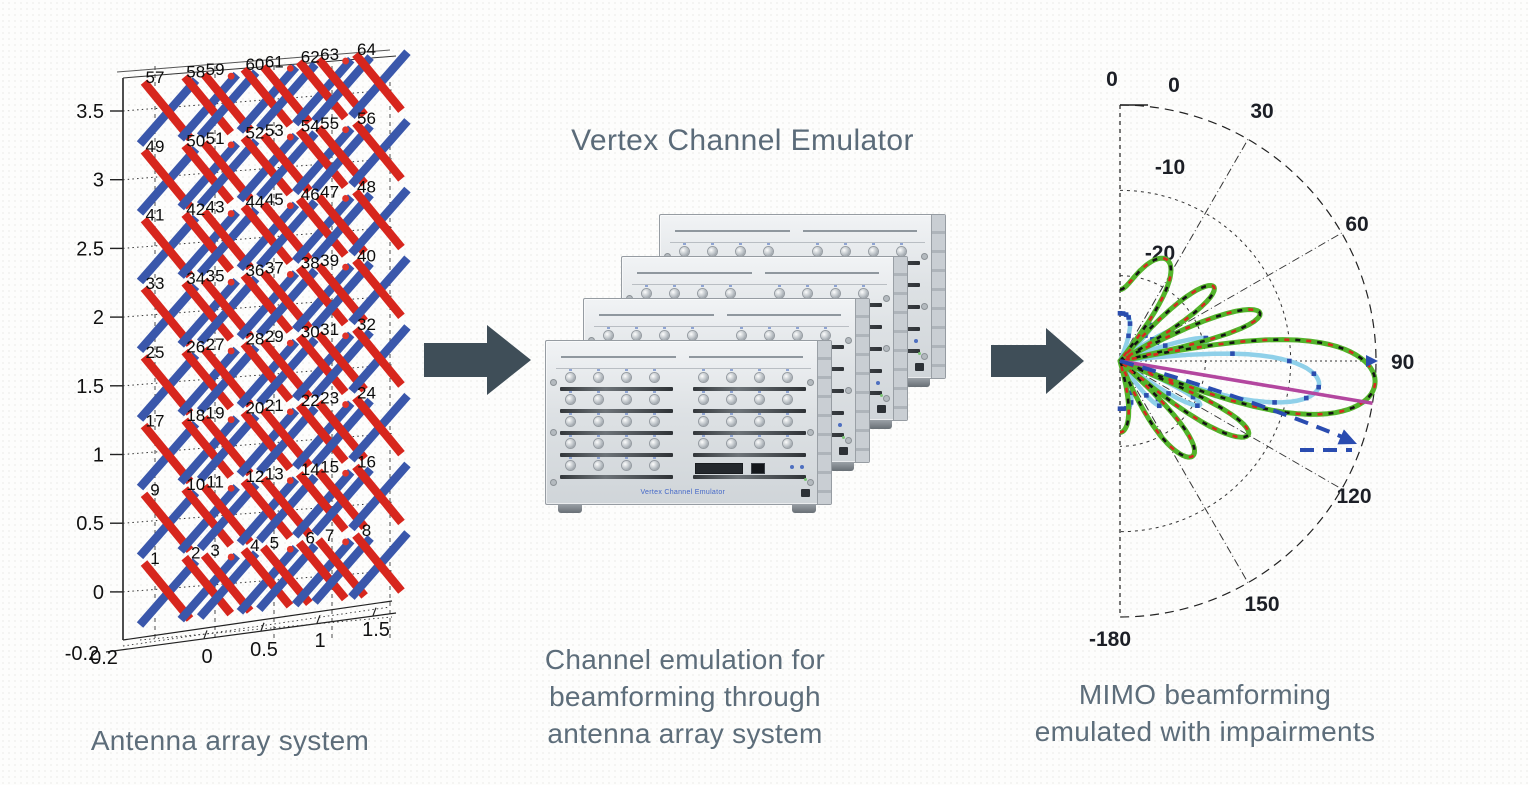  Describe the element at coordinates (215, 344) in the screenshot. I see `antenna-element-label: 27` at that location.